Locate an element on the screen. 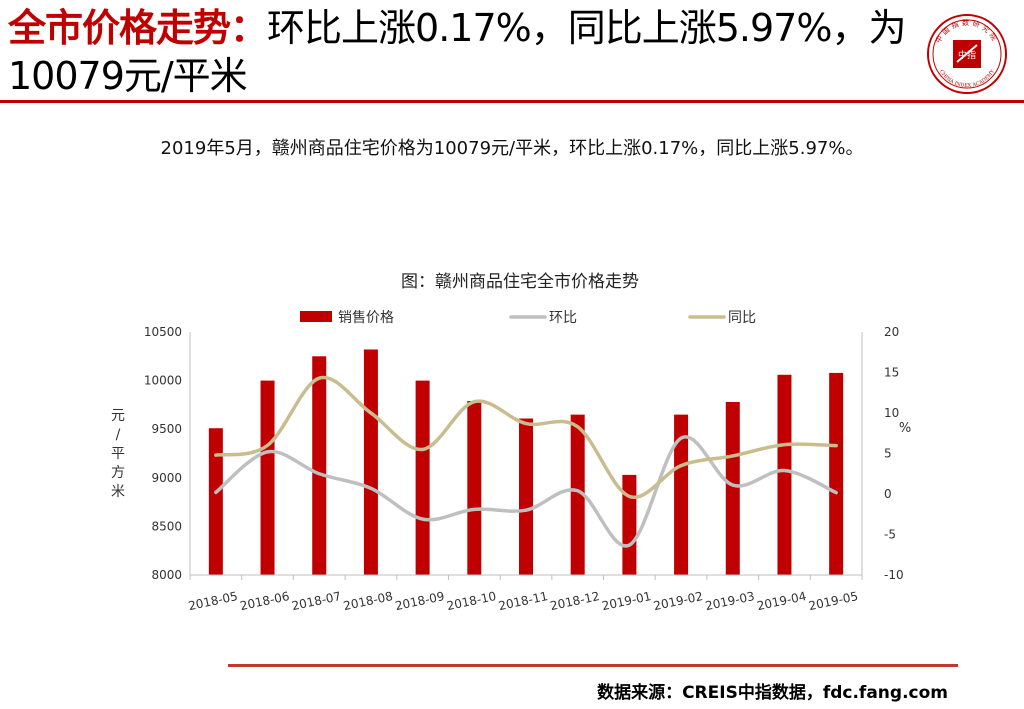 The width and height of the screenshot is (1024, 709). legend-swatch-bar is located at coordinates (316, 316).